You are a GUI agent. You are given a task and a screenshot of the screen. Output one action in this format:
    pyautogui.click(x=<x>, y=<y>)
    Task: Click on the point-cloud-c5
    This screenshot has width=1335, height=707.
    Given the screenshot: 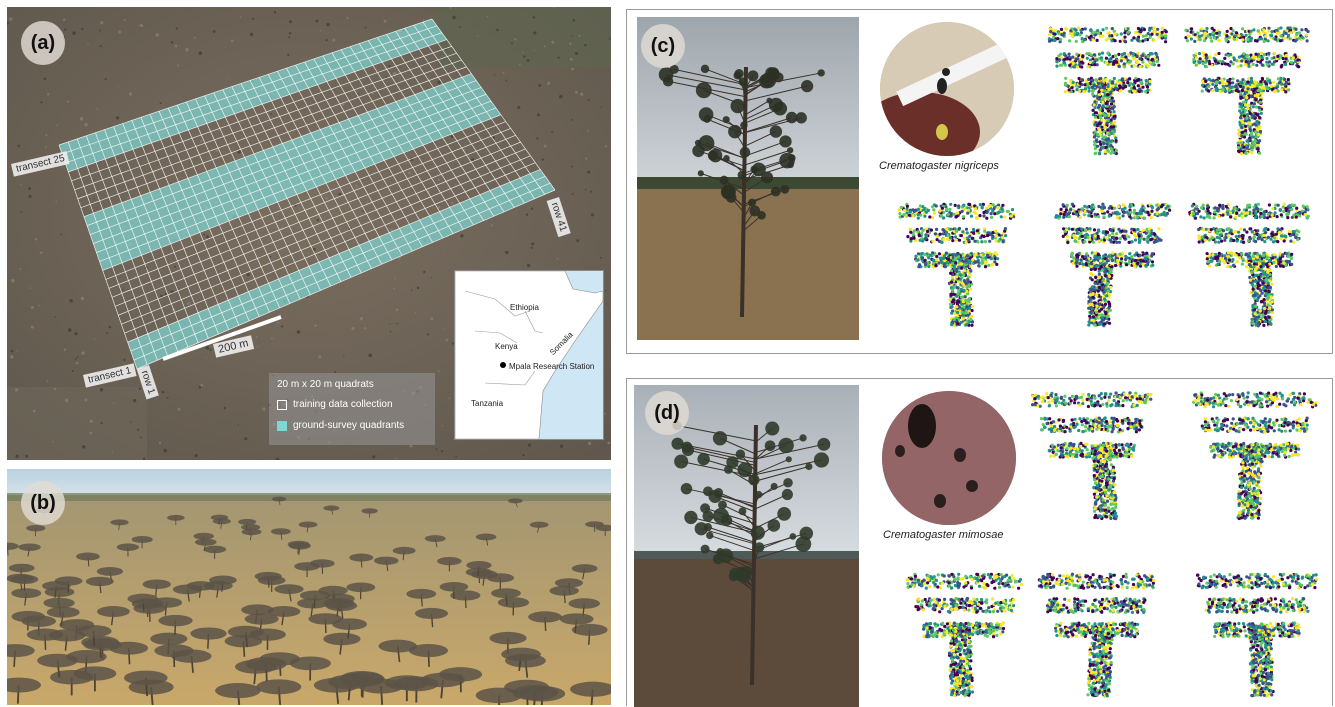 What is the action you would take?
    pyautogui.click(x=1257, y=262)
    